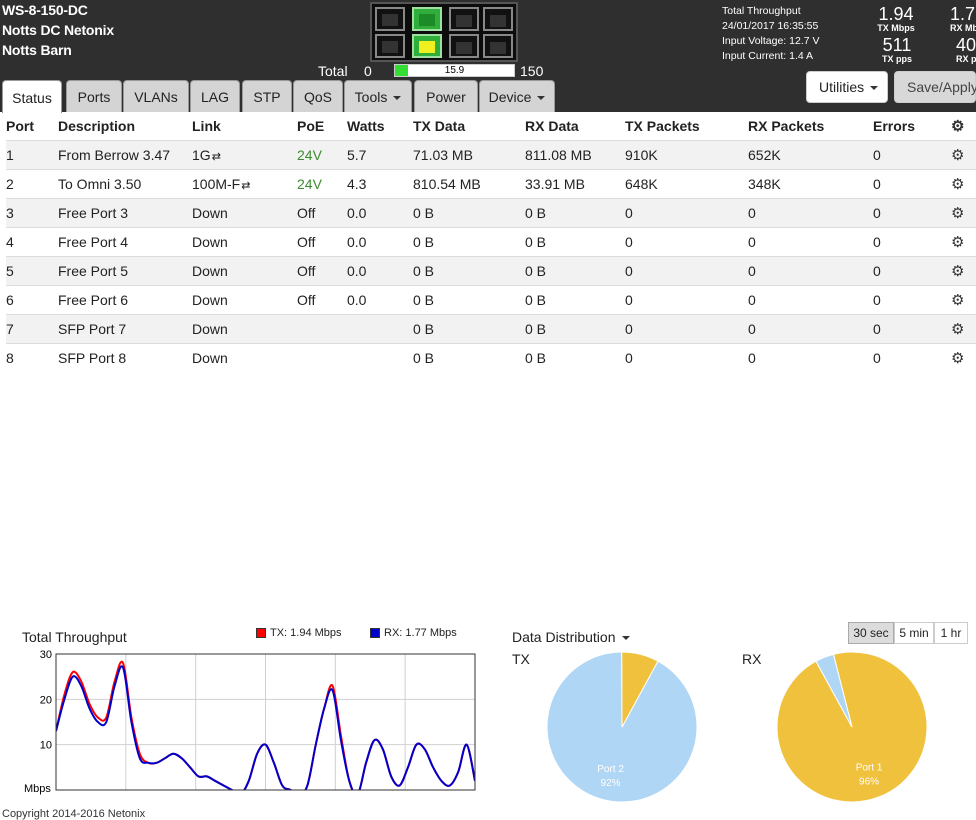 The height and width of the screenshot is (820, 976). What do you see at coordinates (261, 633) in the screenshot?
I see `tx-legend-swatch` at bounding box center [261, 633].